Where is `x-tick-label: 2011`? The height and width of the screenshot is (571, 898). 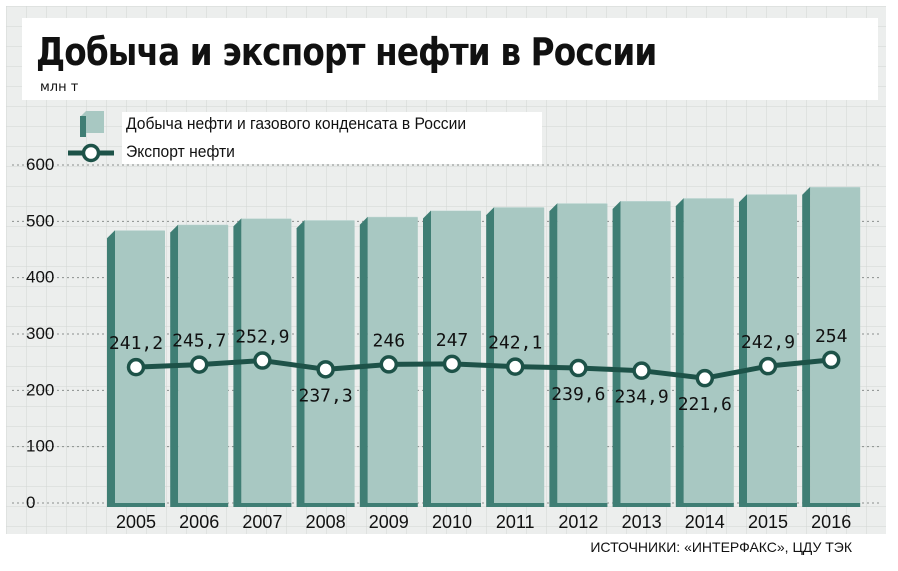
x-tick-label: 2011 is located at coordinates (515, 522).